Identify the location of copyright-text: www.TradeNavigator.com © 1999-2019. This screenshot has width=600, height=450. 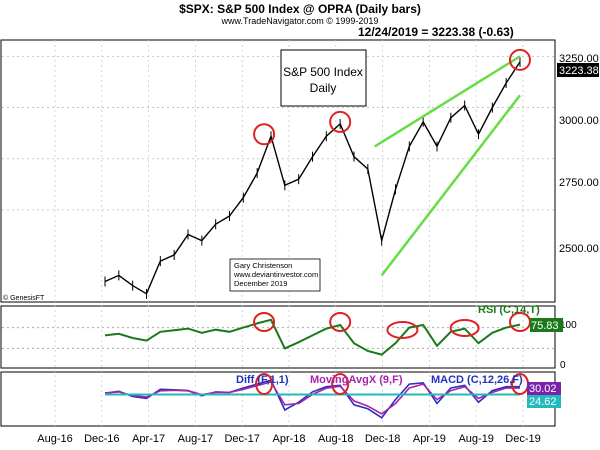
(300, 21).